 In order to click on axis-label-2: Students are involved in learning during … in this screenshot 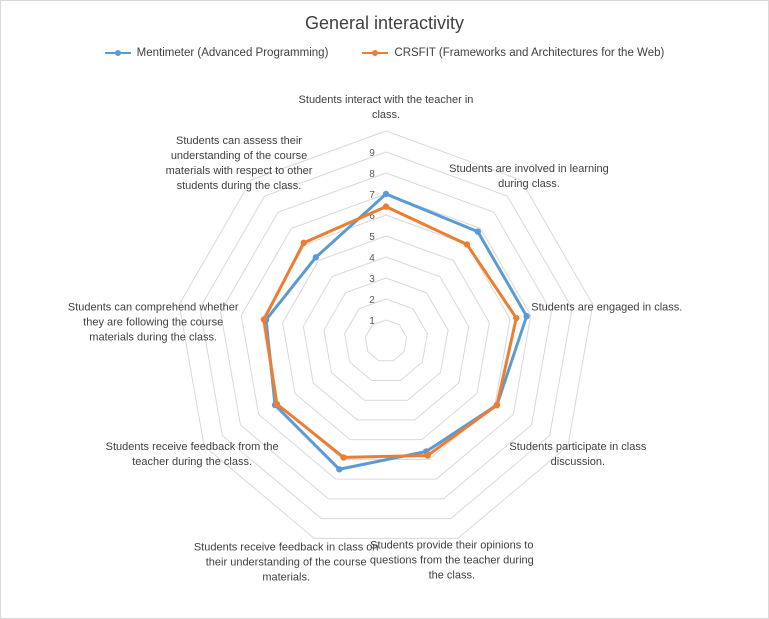, I will do `click(529, 176)`.